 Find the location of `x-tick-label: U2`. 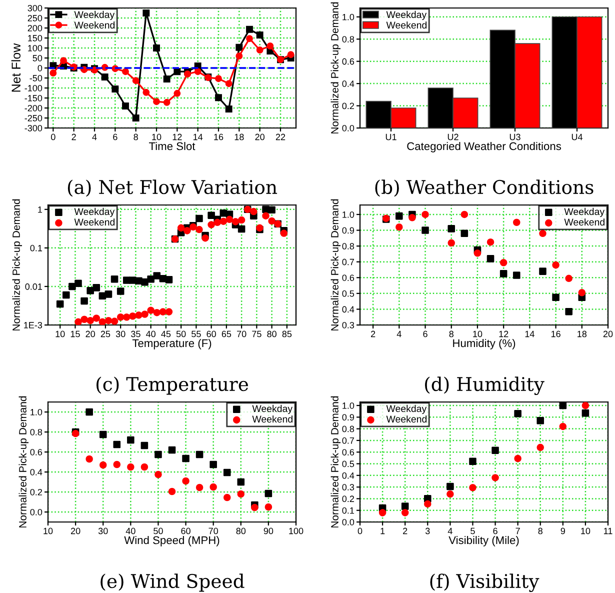

x-tick-label: U2 is located at coordinates (453, 137).